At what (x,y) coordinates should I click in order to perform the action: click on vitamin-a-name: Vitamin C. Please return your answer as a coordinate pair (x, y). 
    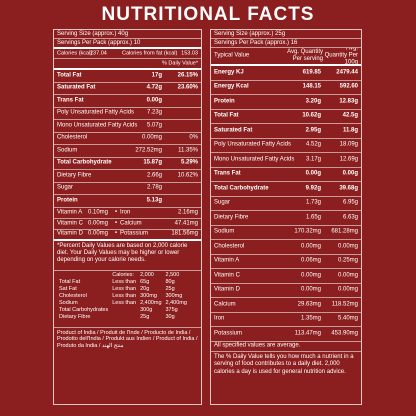
    Looking at the image, I should click on (70, 223).